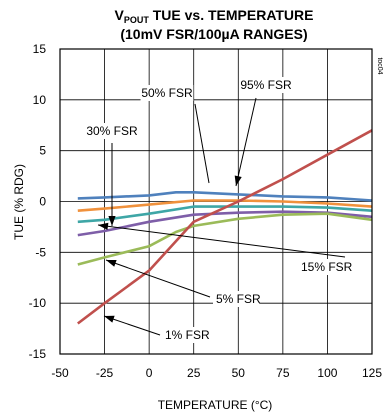 The image size is (386, 419). I want to click on x-tick-label: 0, so click(149, 373).